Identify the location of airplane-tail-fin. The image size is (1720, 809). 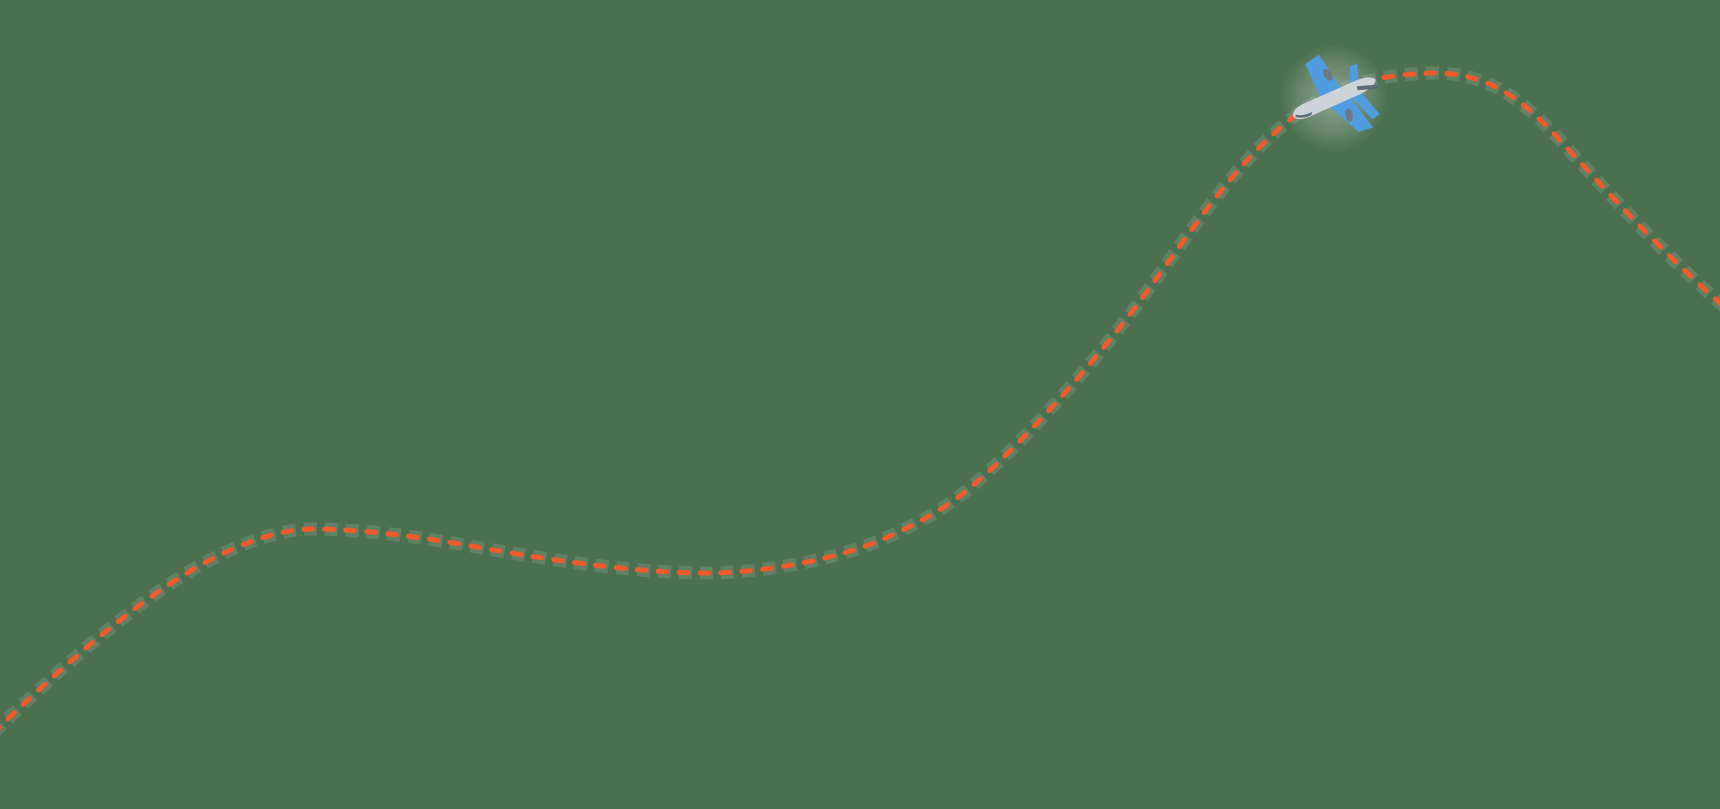
(1364, 105).